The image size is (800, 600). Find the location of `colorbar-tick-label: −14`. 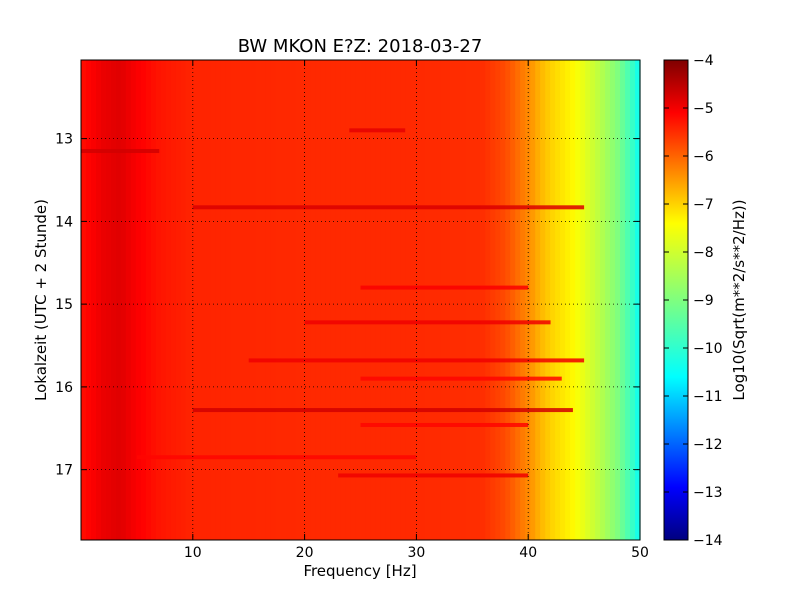

colorbar-tick-label: −14 is located at coordinates (708, 541).